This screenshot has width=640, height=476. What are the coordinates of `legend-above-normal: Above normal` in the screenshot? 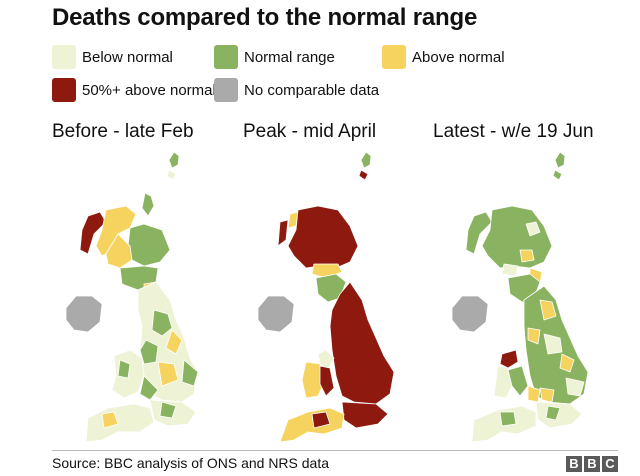 It's located at (443, 57).